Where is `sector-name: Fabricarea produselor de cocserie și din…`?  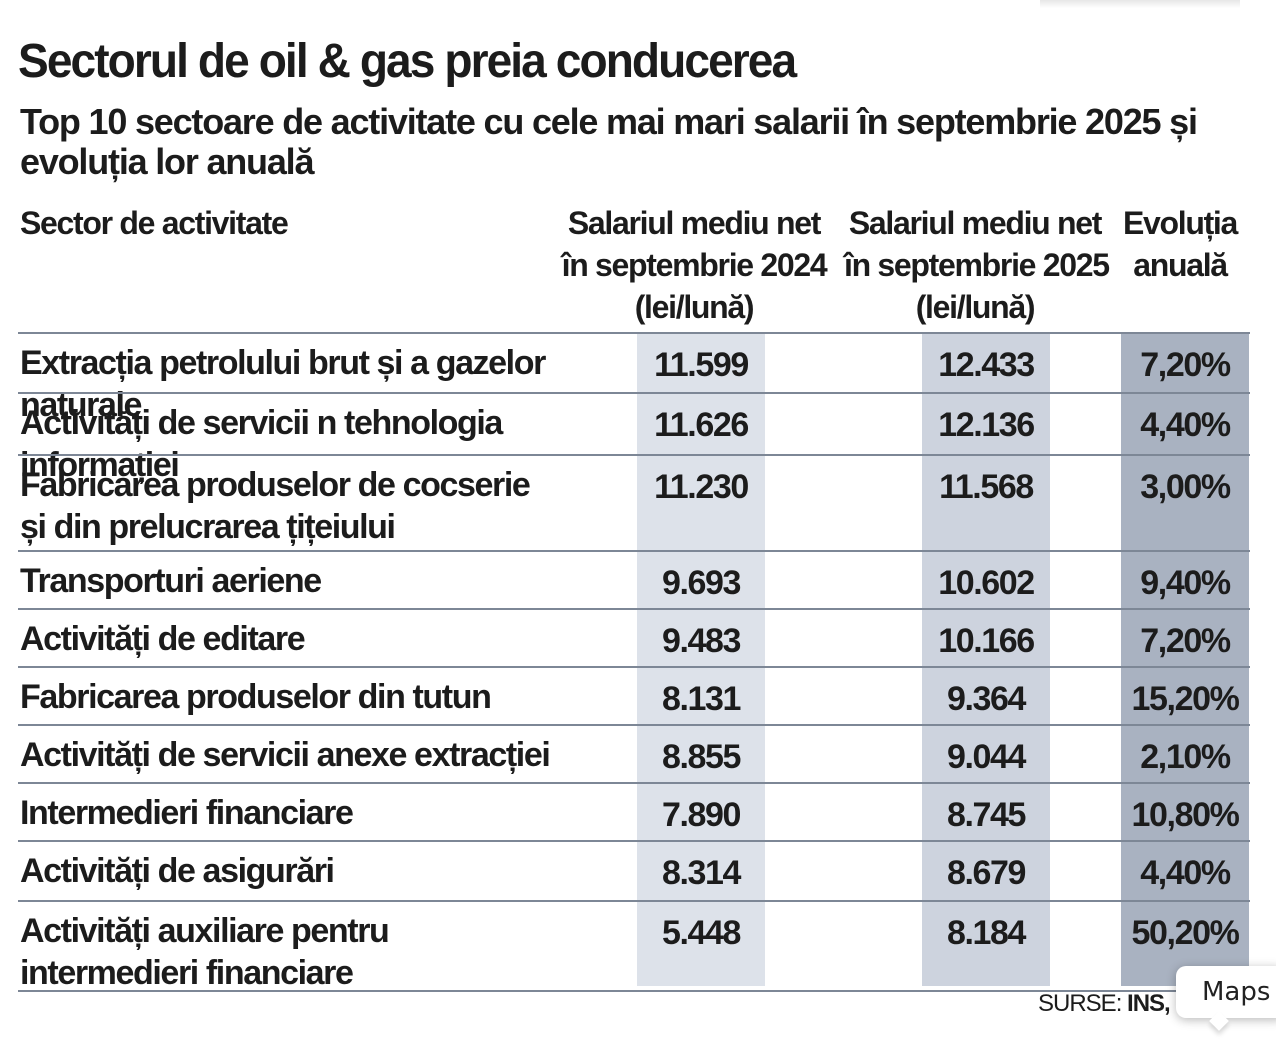
sector-name: Fabricarea produselor de cocserie și din… is located at coordinates (275, 506).